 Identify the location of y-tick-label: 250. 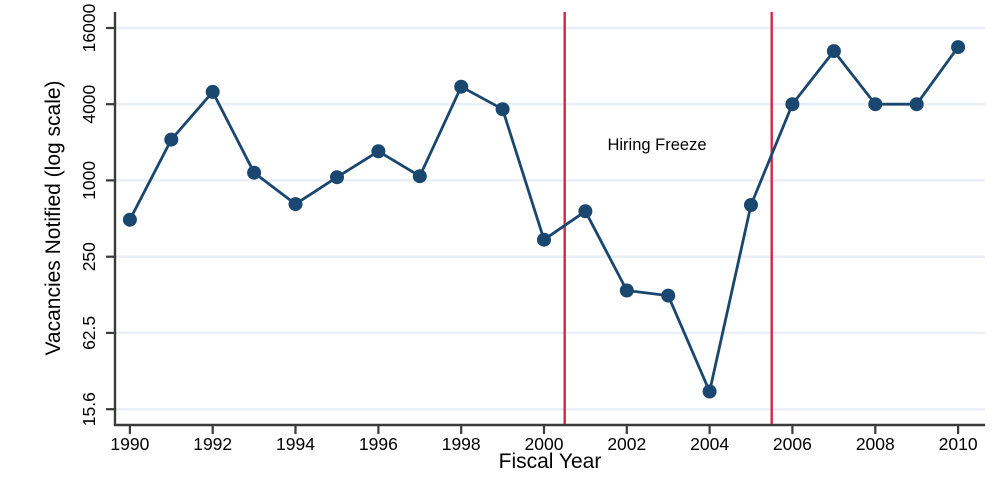
(89, 256).